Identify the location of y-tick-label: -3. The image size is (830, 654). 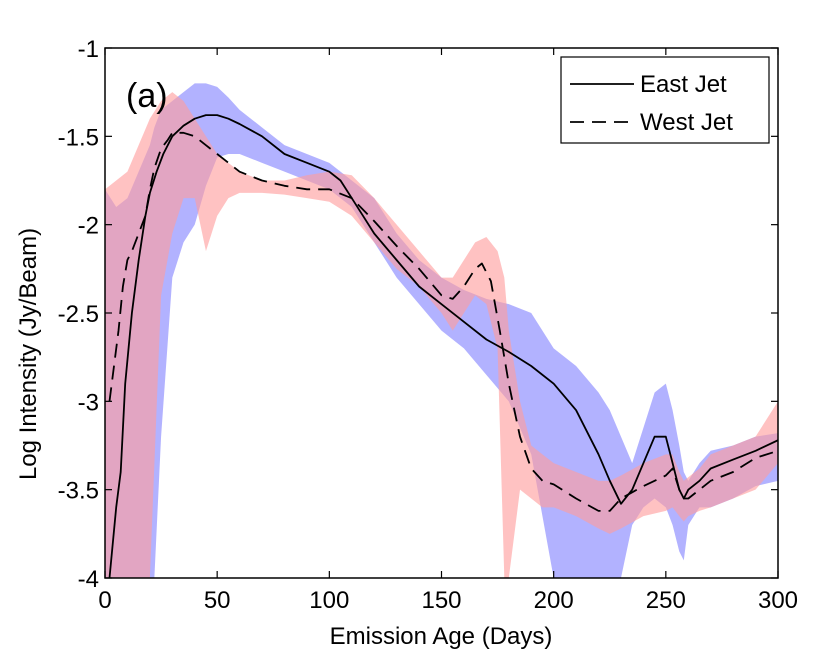
(88, 402).